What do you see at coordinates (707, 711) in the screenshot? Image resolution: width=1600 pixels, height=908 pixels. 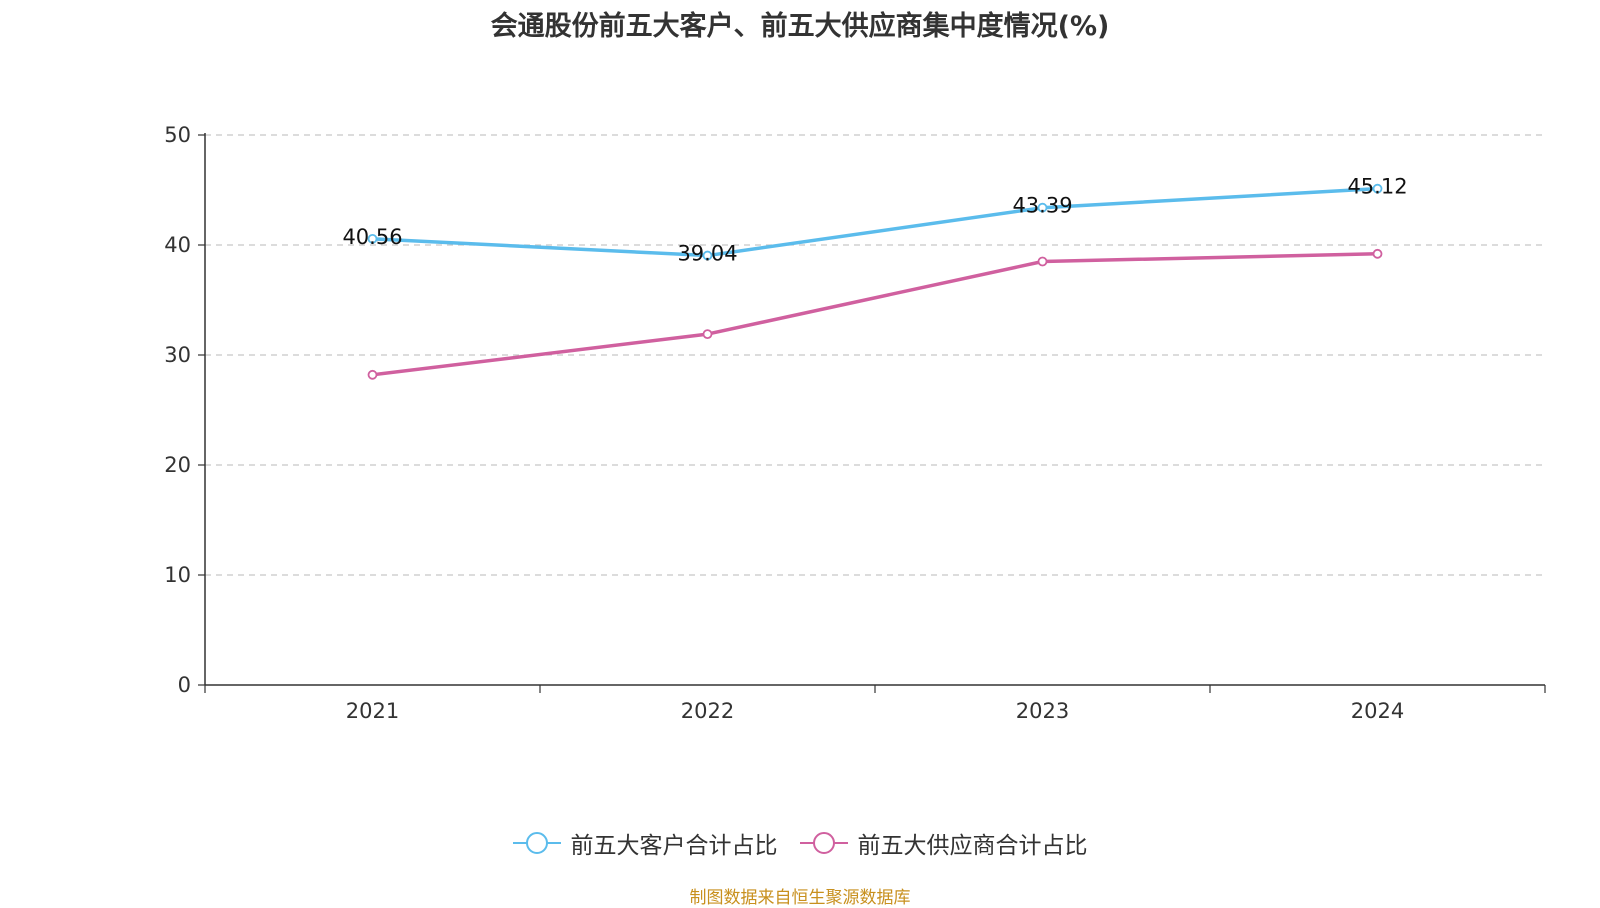 I see `x-tick-label-2022: 2022` at bounding box center [707, 711].